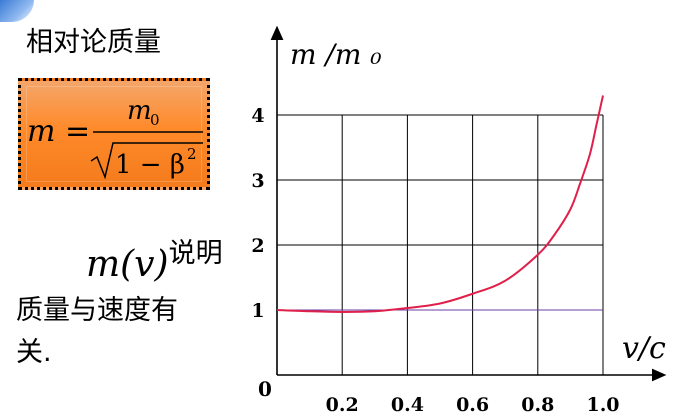 This screenshot has width=681, height=418. I want to click on x-tick-labels: 0.2 0.4 0.6 0.8 1.0, so click(473, 405).